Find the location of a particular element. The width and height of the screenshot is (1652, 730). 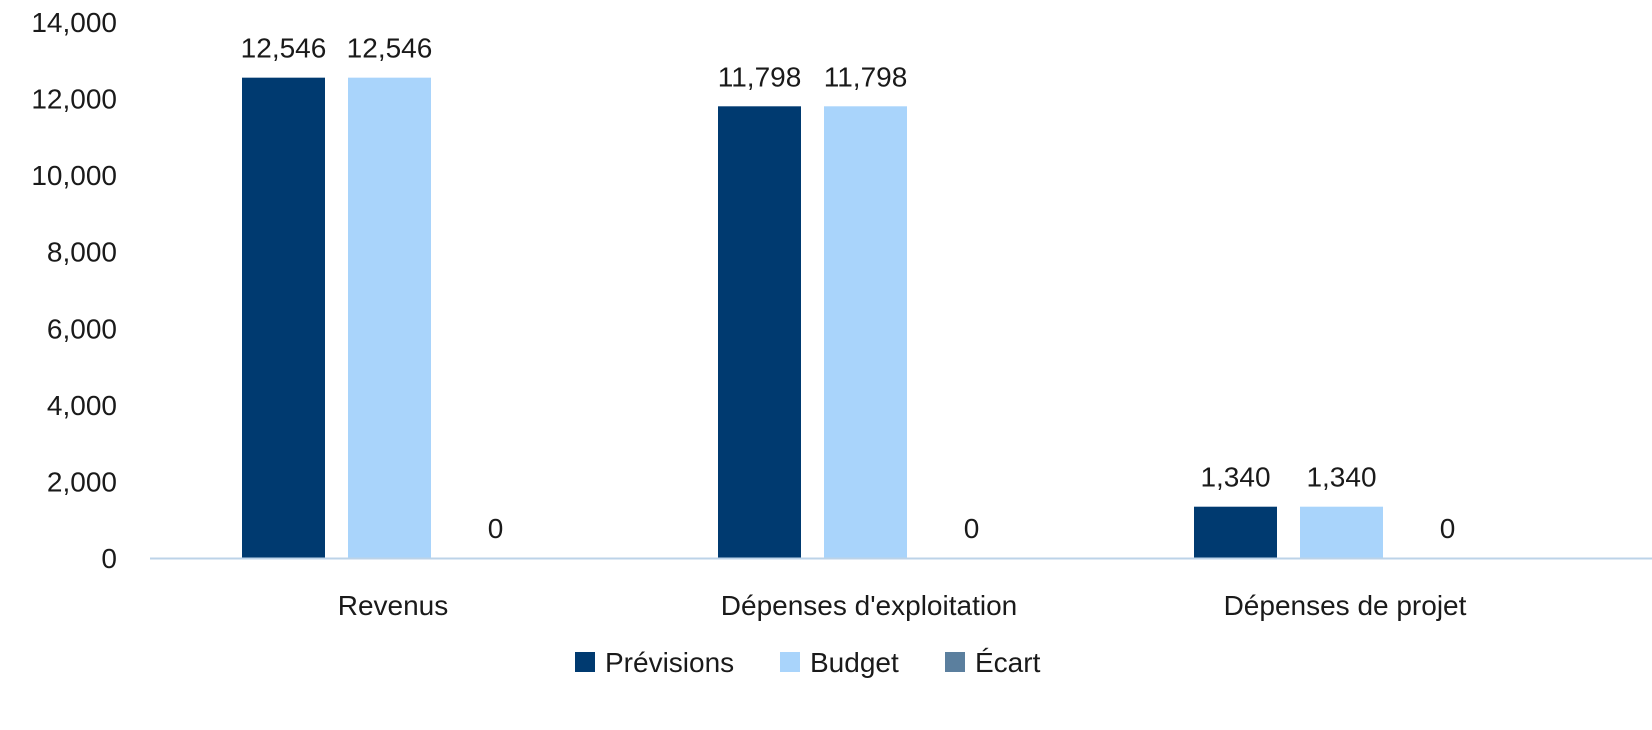

x-tick-label: Dépenses de projet is located at coordinates (1345, 605).